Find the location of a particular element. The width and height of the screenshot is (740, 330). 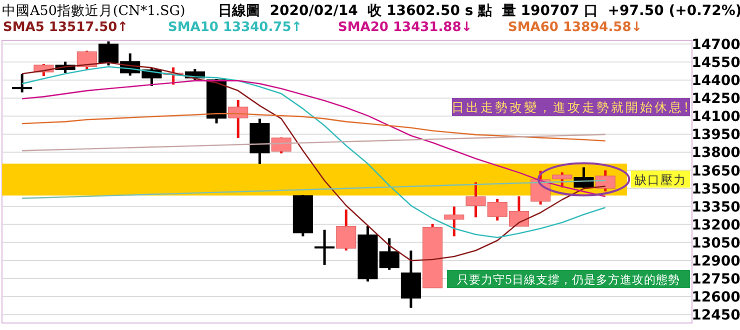

chart-title: 中國A50指數近月(CN*1.SG) is located at coordinates (94, 11).